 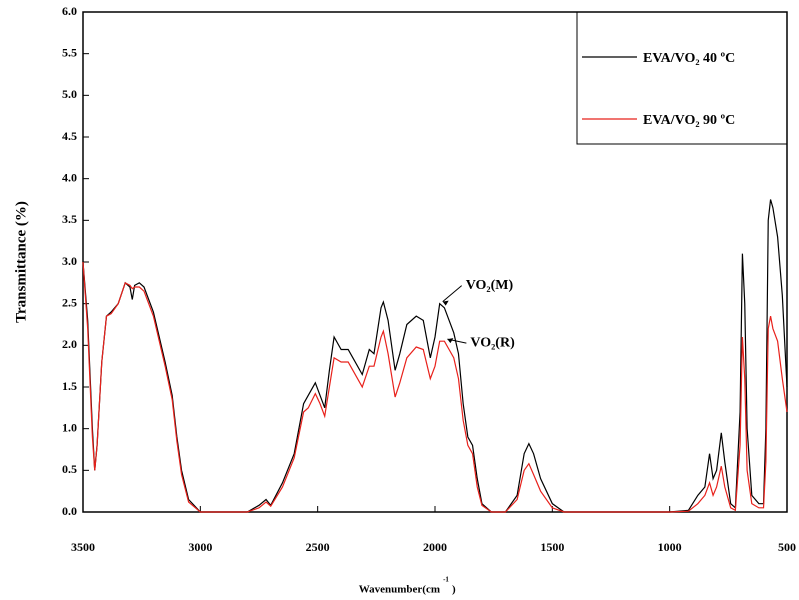 What do you see at coordinates (69, 219) in the screenshot?
I see `y-tick-label: 3.5` at bounding box center [69, 219].